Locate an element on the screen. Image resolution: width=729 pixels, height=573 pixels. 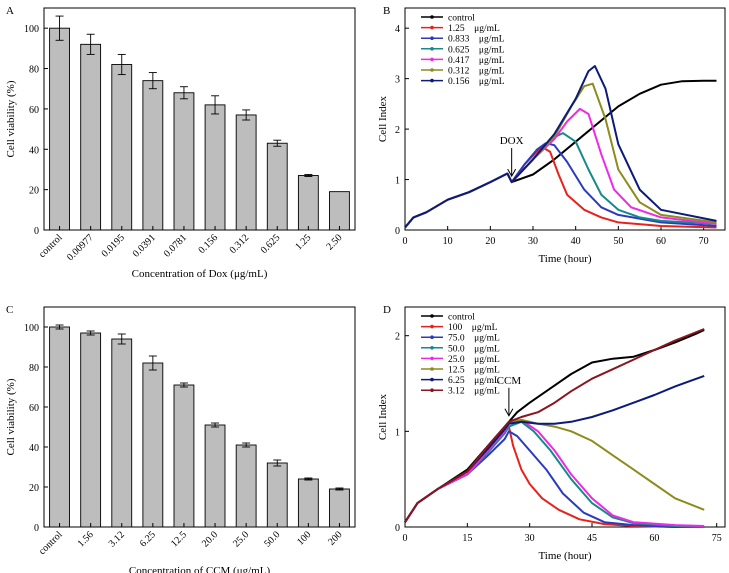
legend-label: 100 μg/mL is located at coordinates (473, 328).